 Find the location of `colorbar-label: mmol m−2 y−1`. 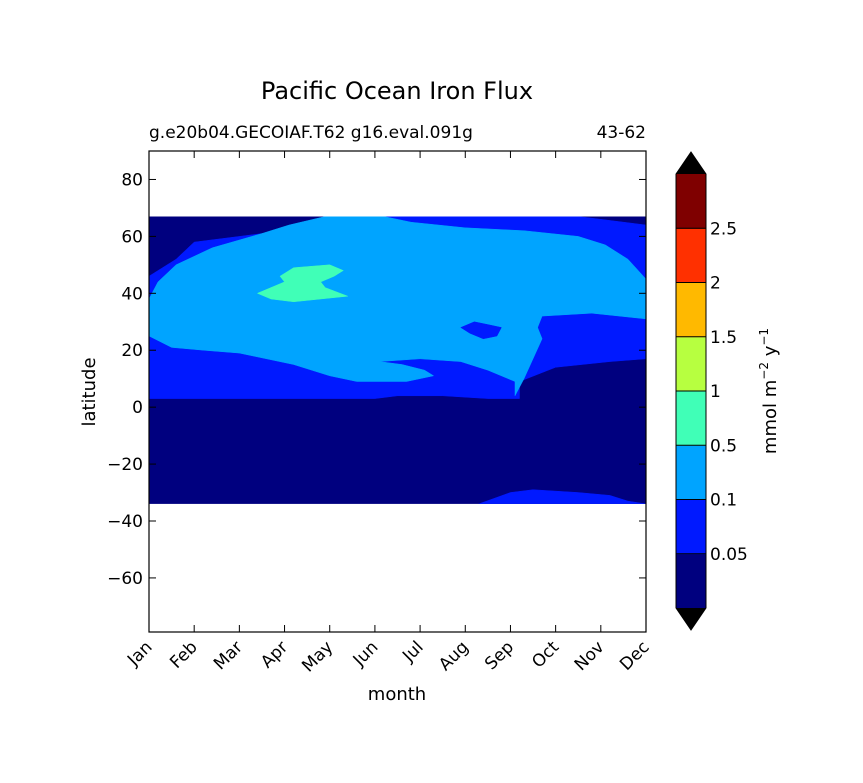

colorbar-label: mmol m−2 y−1 is located at coordinates (769, 391).